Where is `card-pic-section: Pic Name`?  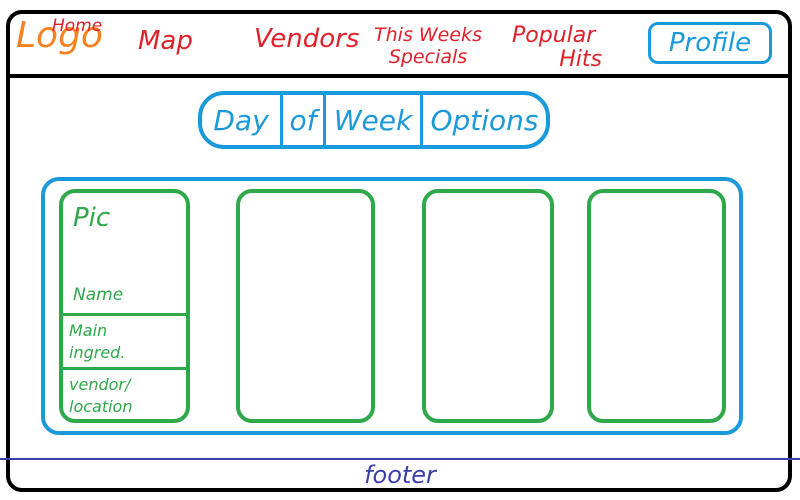
card-pic-section: Pic Name is located at coordinates (124, 253).